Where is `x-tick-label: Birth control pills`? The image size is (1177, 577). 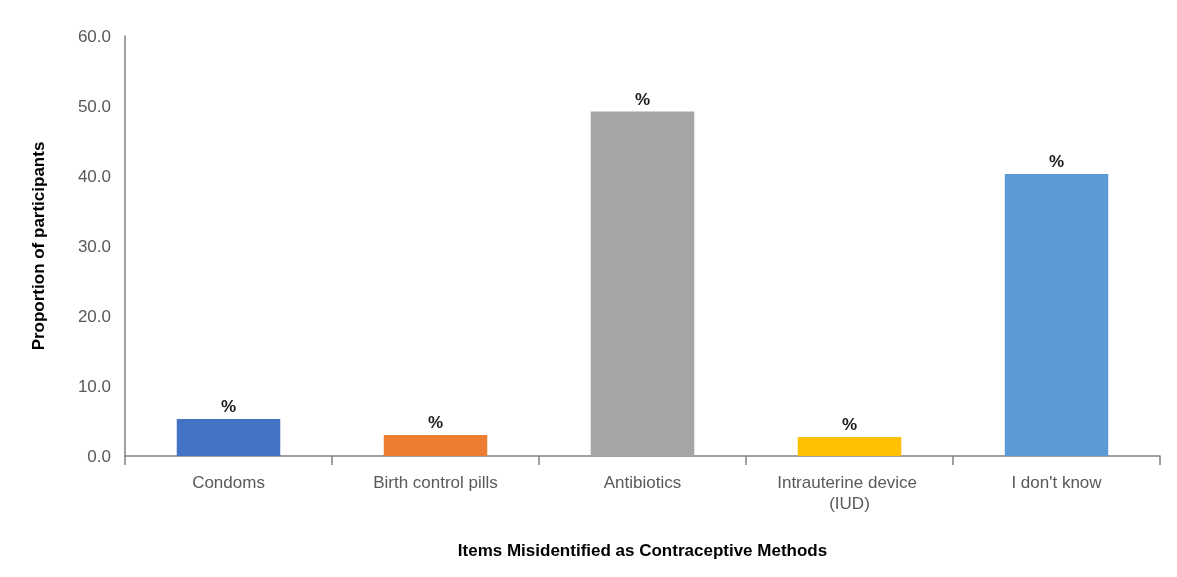 x-tick-label: Birth control pills is located at coordinates (435, 482).